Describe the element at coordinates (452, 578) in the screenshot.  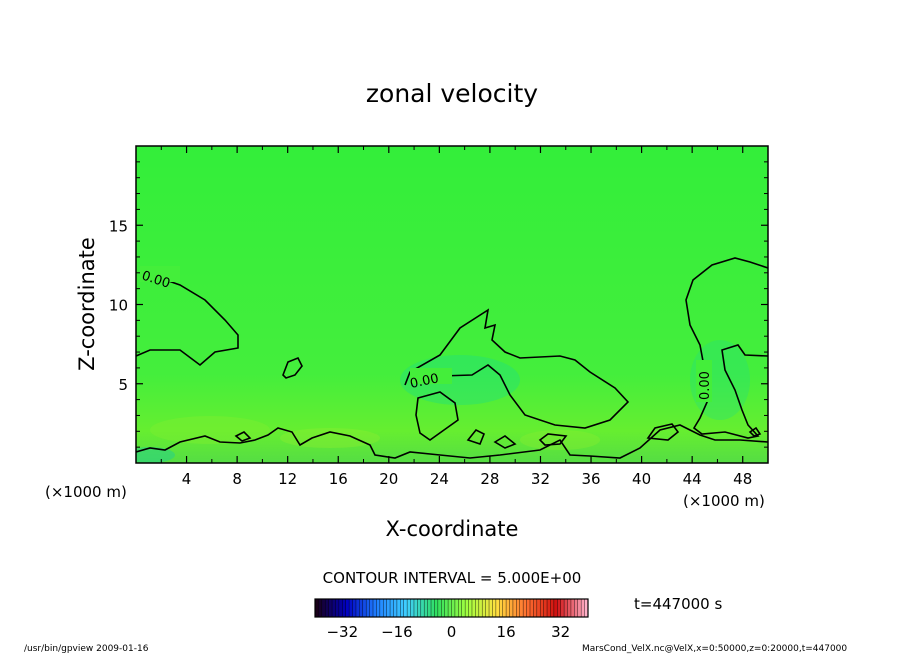
I see `contour-interval-label: CONTOUR INTERVAL = 5.000E+00` at that location.